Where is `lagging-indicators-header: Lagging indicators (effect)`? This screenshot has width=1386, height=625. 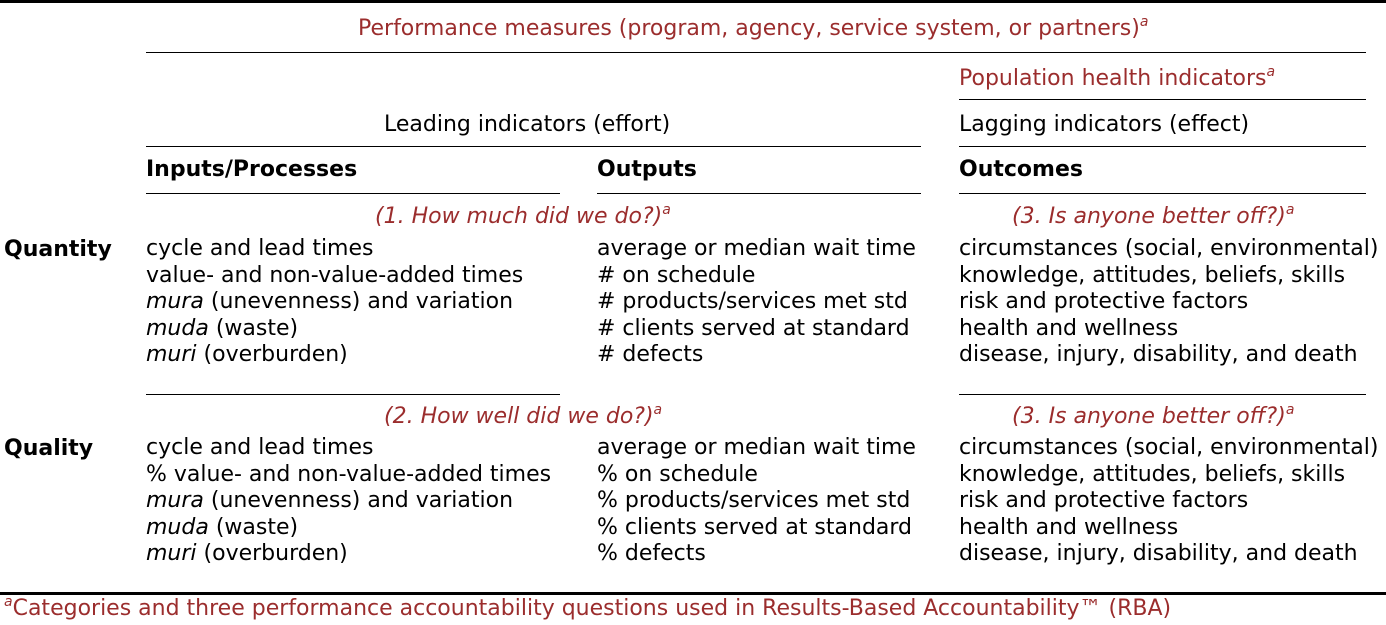 lagging-indicators-header: Lagging indicators (effect) is located at coordinates (1104, 124).